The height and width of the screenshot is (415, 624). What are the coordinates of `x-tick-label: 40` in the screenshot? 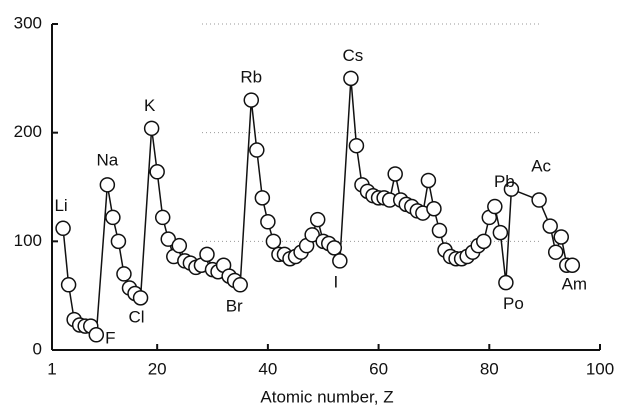 It's located at (267, 368).